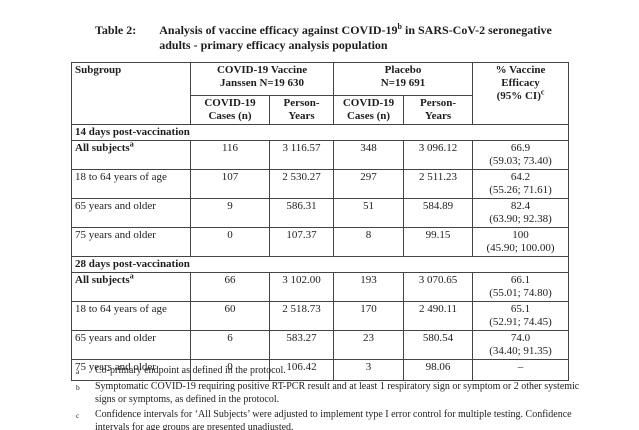 The height and width of the screenshot is (430, 639). What do you see at coordinates (369, 155) in the screenshot?
I see `cell-placebo-cases: 348` at bounding box center [369, 155].